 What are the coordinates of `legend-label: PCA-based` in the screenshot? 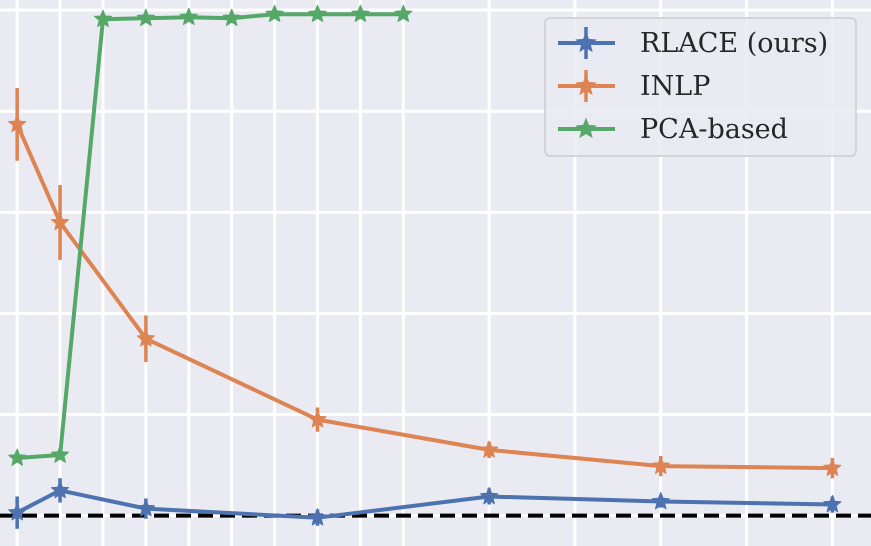 It's located at (714, 129).